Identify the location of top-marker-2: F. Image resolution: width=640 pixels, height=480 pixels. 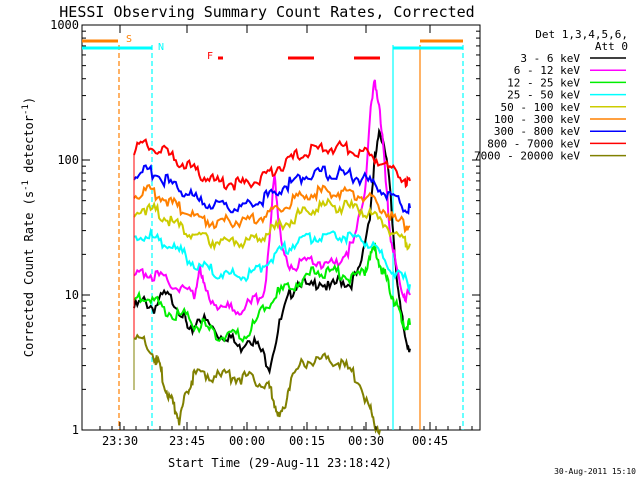
(210, 56).